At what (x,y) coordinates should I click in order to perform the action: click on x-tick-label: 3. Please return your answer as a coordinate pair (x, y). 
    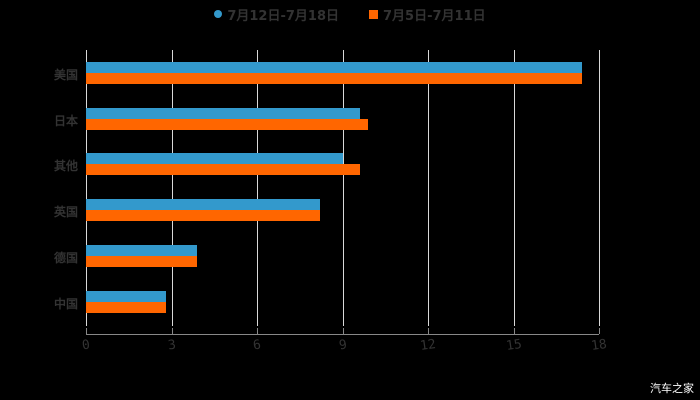
    Looking at the image, I should click on (171, 345).